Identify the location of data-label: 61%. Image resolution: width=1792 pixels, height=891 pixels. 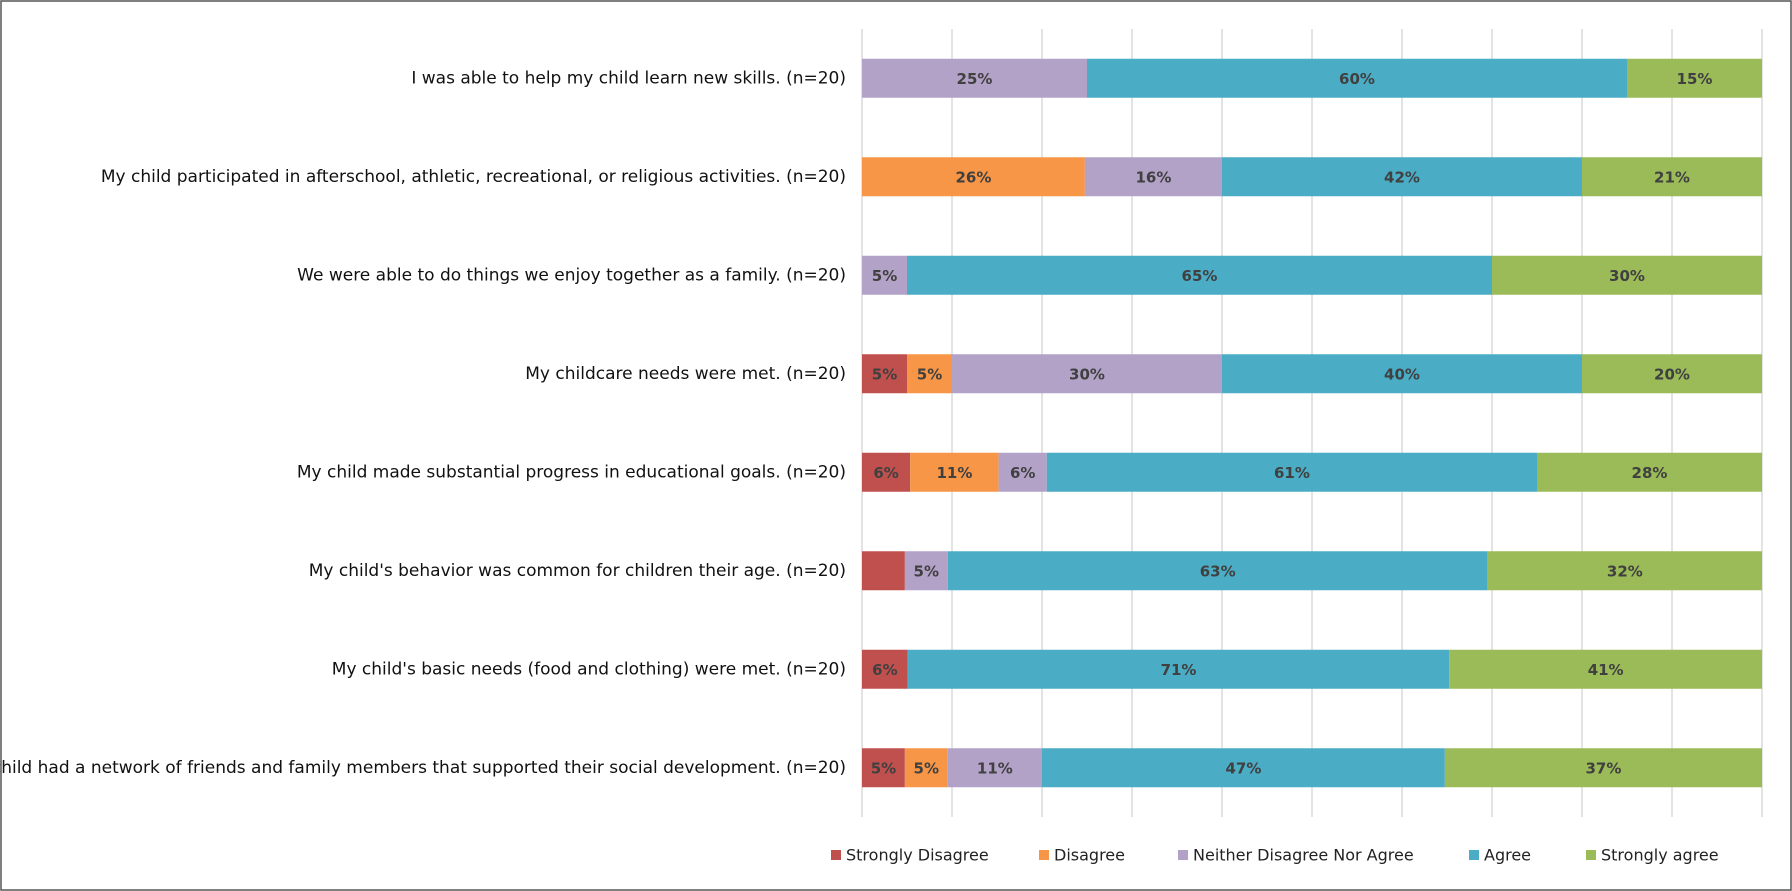
(1292, 473).